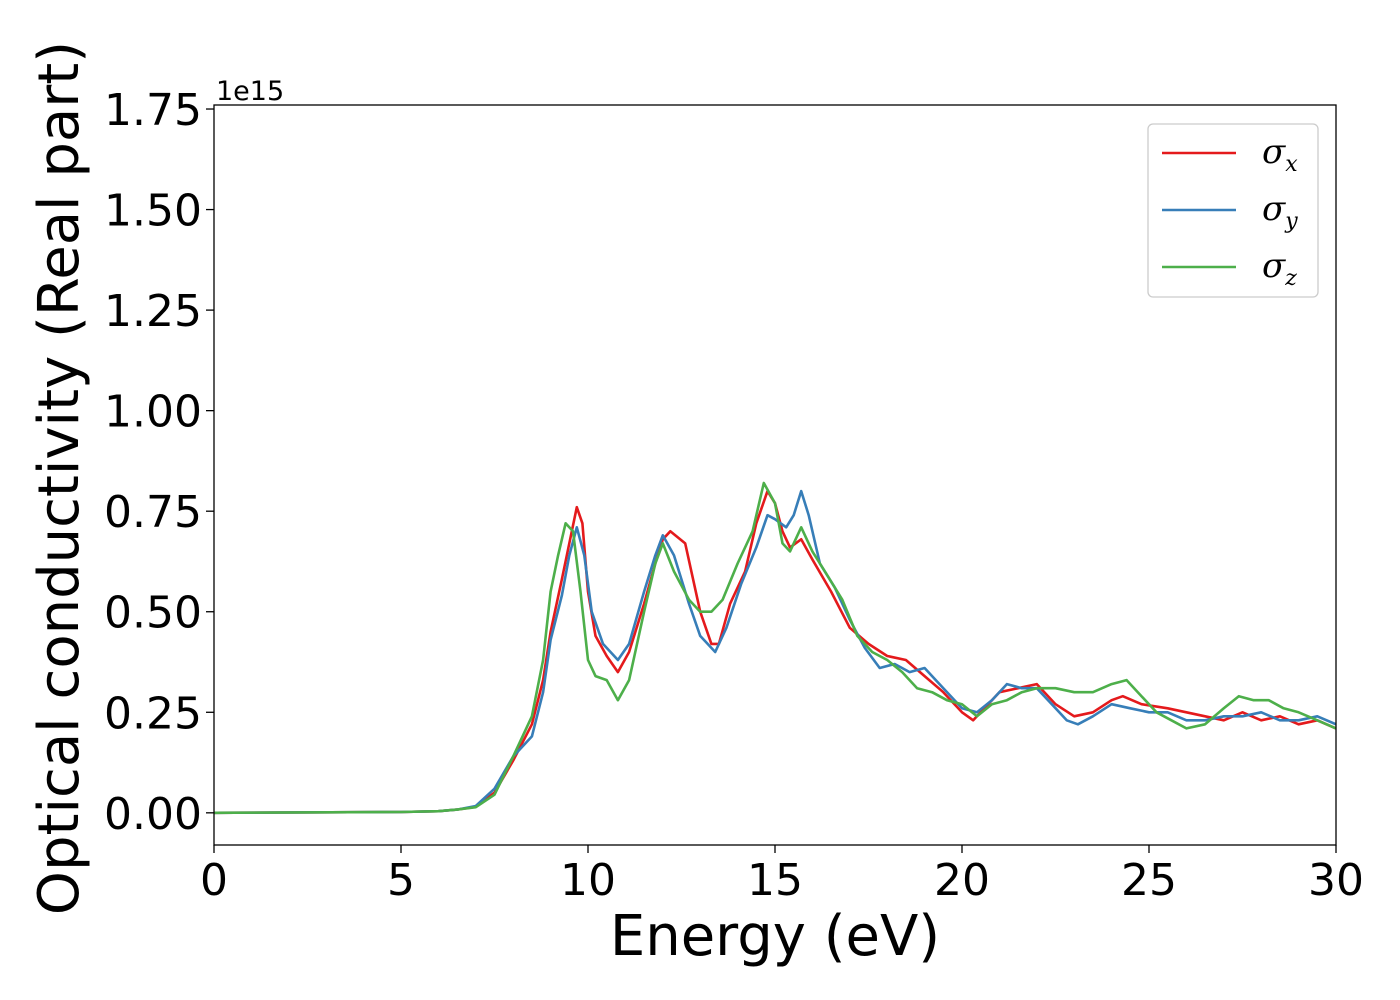 The width and height of the screenshot is (1400, 1000). What do you see at coordinates (588, 880) in the screenshot?
I see `x-tick-label: 10` at bounding box center [588, 880].